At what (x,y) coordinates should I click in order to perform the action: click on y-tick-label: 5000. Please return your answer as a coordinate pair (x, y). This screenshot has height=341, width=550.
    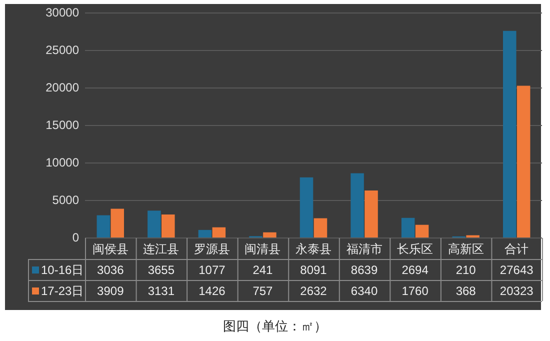
    Looking at the image, I should click on (66, 199).